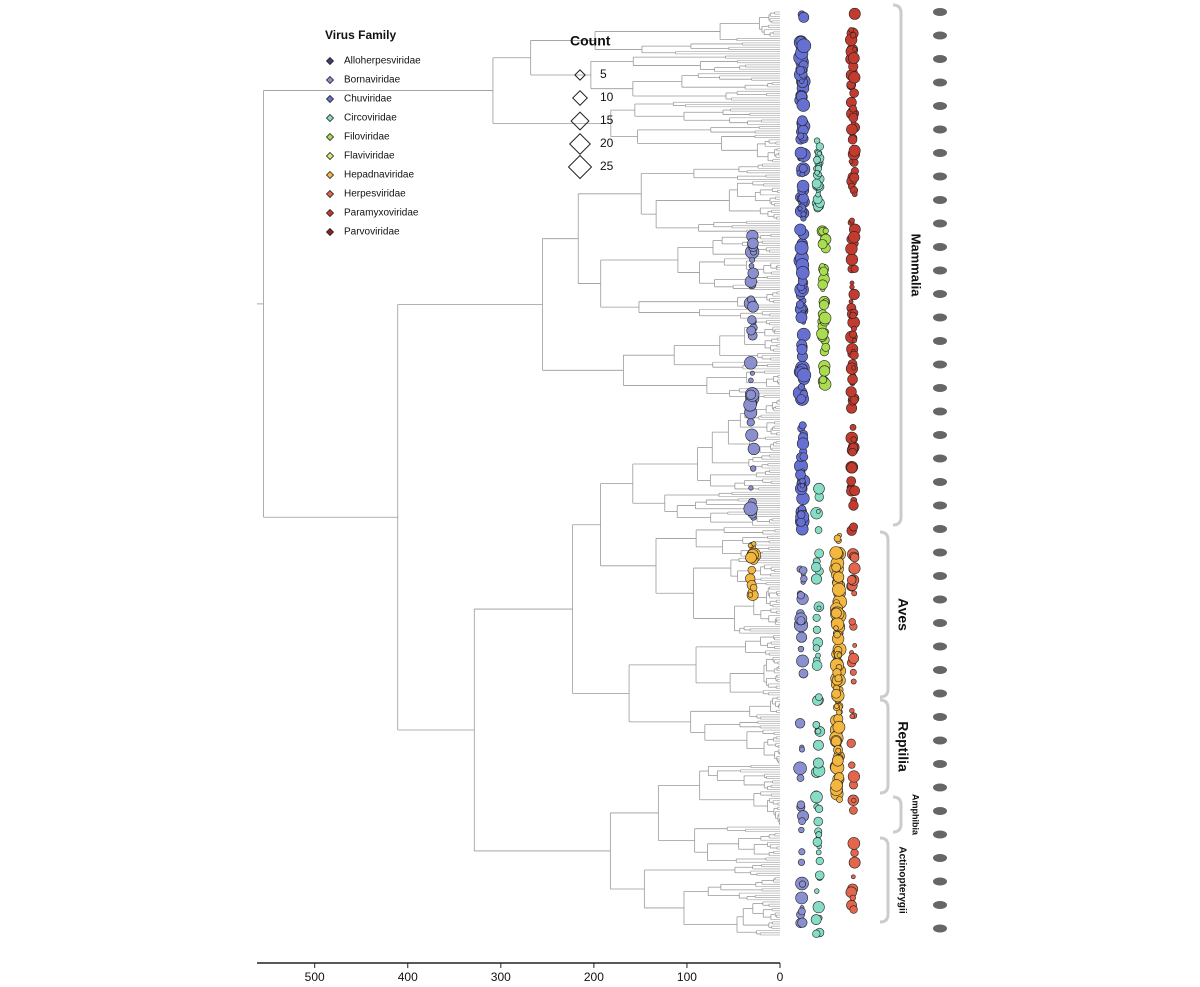  What do you see at coordinates (903, 614) in the screenshot?
I see `clade-label: Aves` at bounding box center [903, 614].